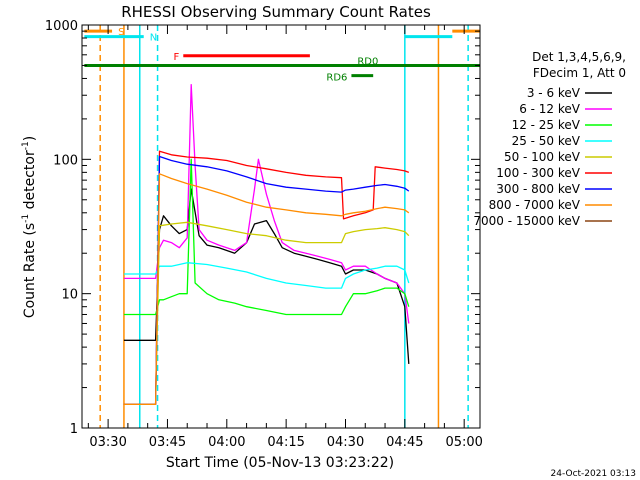 The image size is (640, 480). Describe the element at coordinates (538, 173) in the screenshot. I see `legend-entry-label: 100 - 300 keV` at that location.